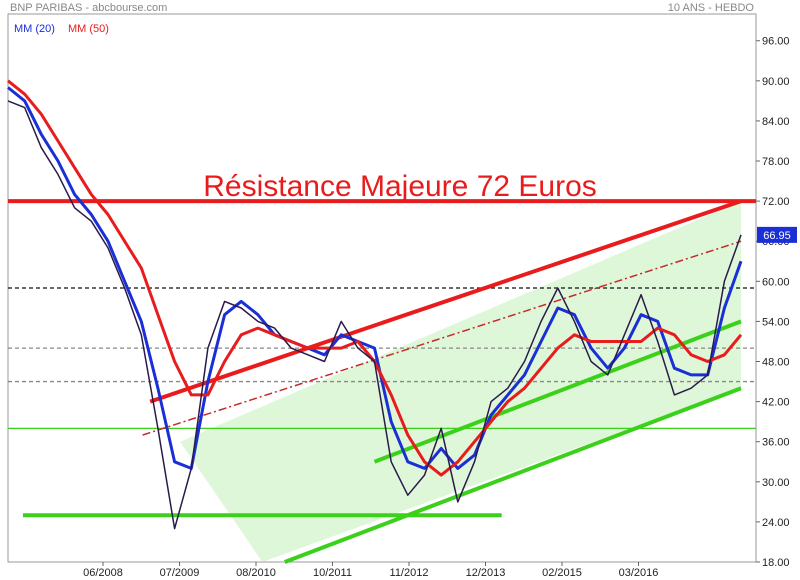  What do you see at coordinates (88, 29) in the screenshot?
I see `legend-ma50: MM (50)` at bounding box center [88, 29].